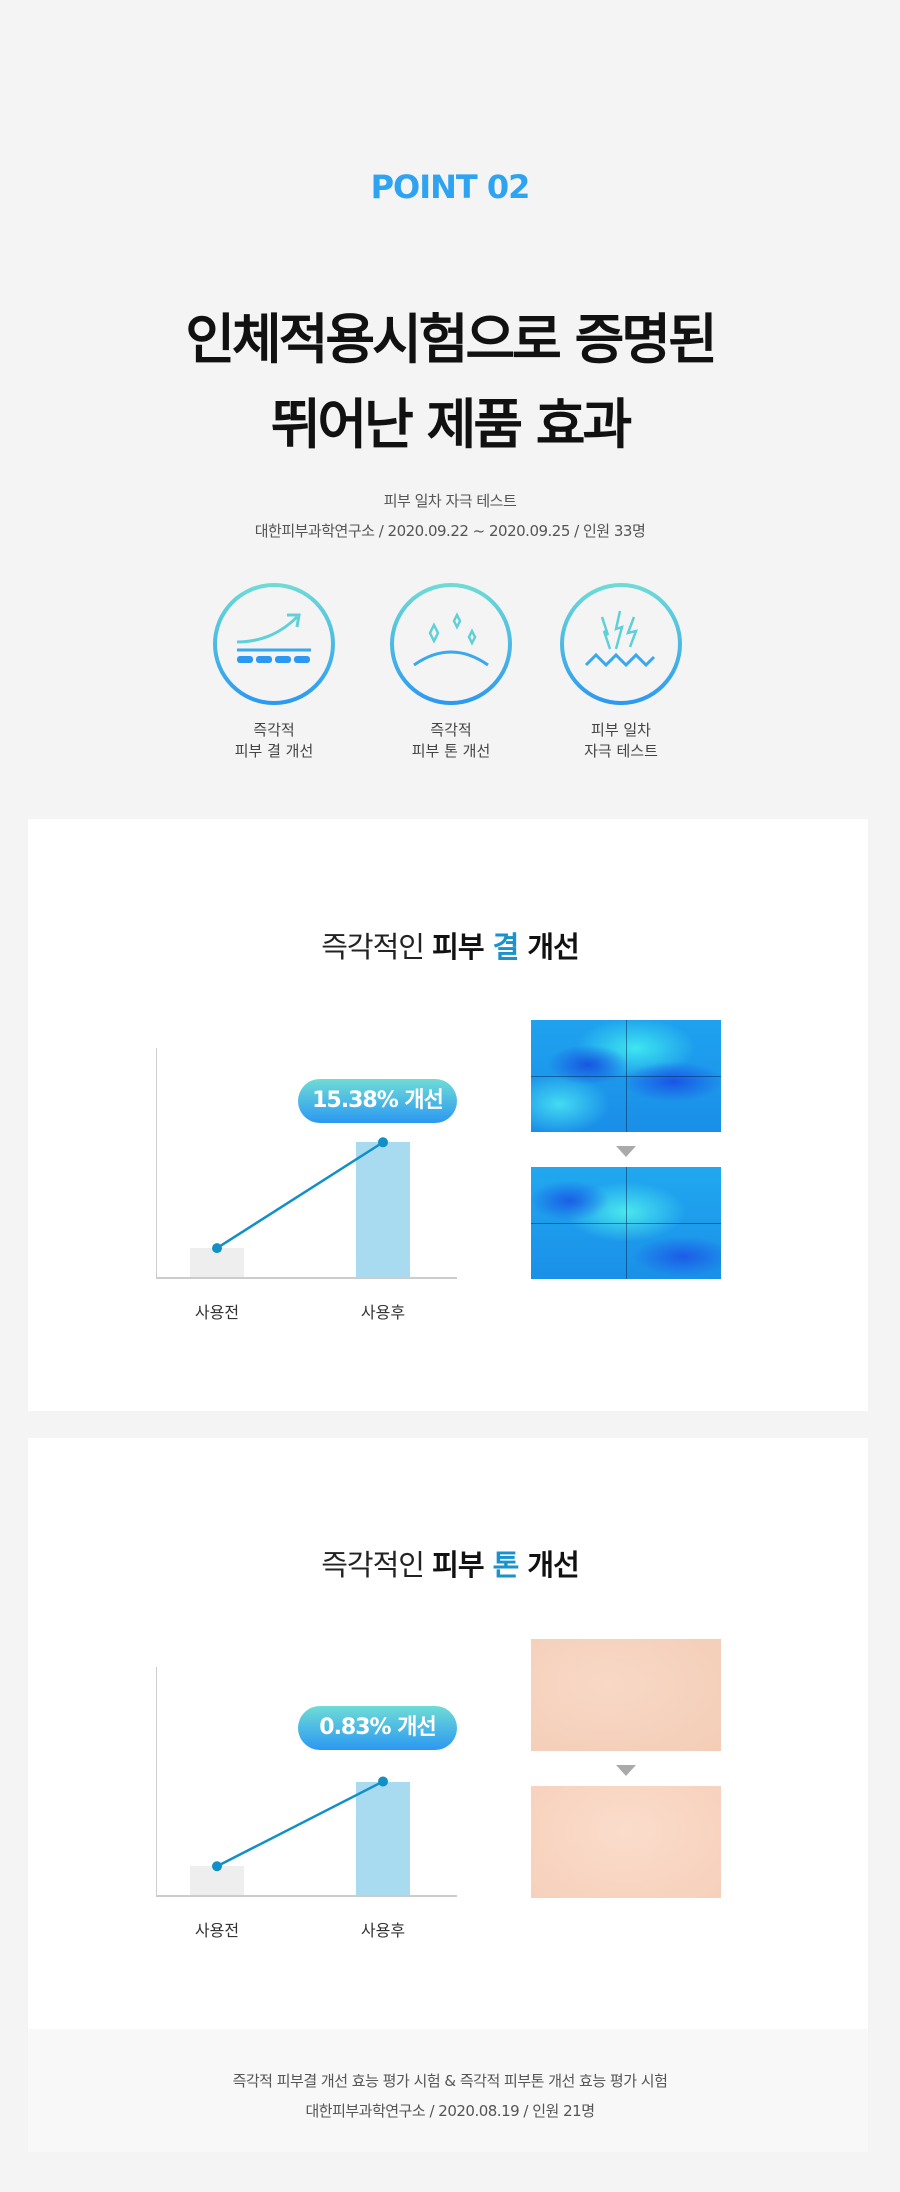 This screenshot has width=900, height=2192. I want to click on skin-texture-arrow-icon, so click(274, 644).